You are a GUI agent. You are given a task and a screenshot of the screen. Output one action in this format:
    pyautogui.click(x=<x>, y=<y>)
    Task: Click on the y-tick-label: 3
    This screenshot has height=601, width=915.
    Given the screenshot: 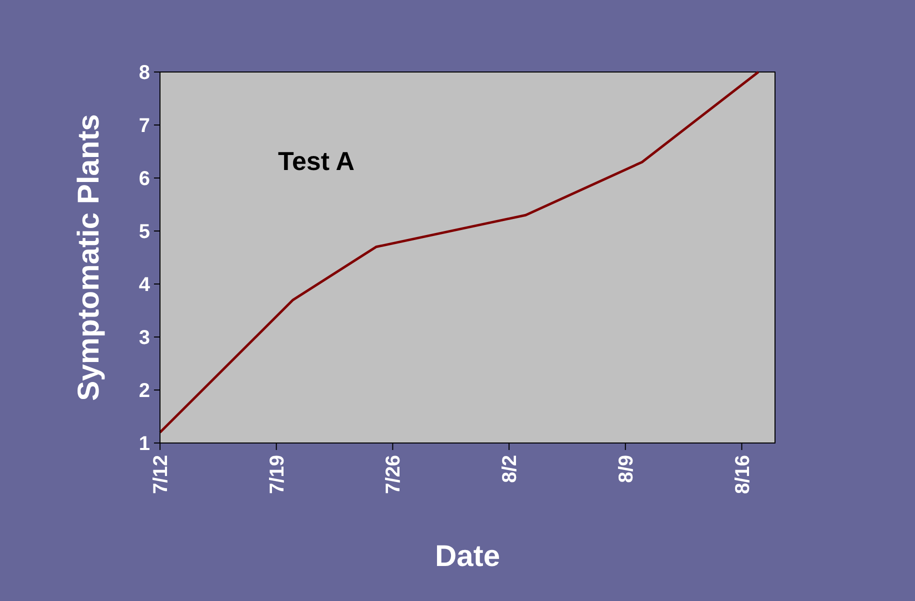 What is the action you would take?
    pyautogui.click(x=144, y=338)
    